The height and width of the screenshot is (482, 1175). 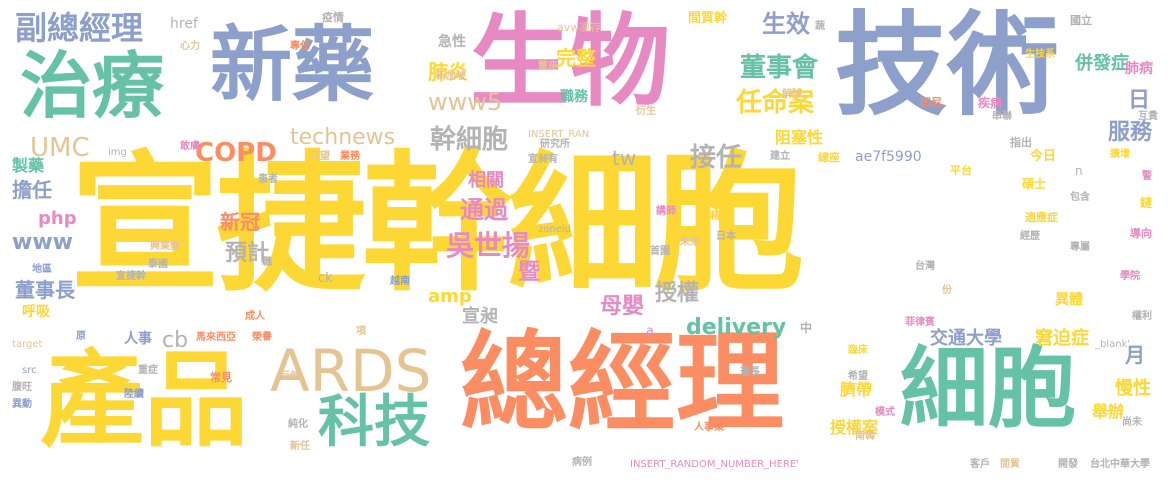 I want to click on word-xuanjie-abbr: 宣捷幹, so click(x=131, y=276).